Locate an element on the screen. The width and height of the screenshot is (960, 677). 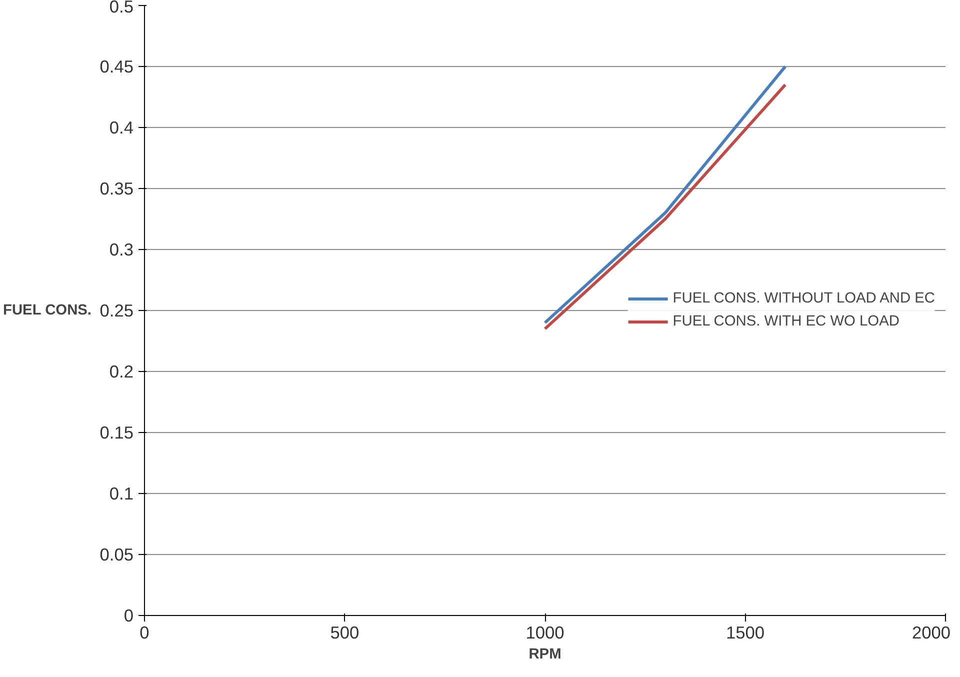
x-tick-label: 1500 is located at coordinates (745, 632).